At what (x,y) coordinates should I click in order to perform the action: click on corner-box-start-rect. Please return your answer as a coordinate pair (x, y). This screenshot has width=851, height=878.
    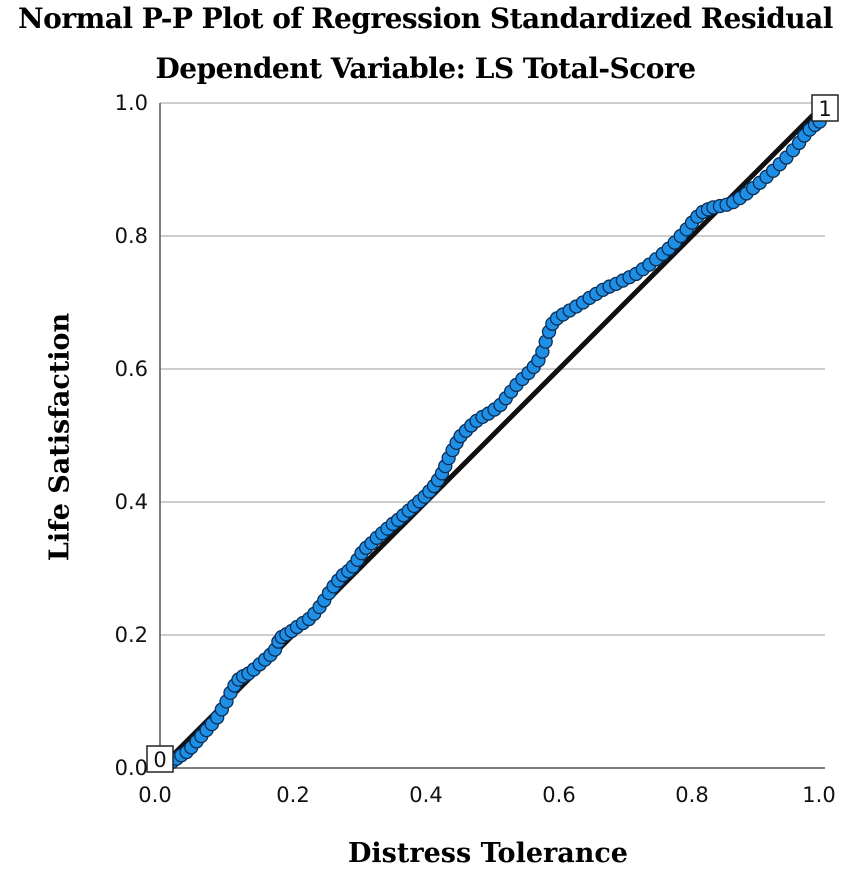
    Looking at the image, I should click on (160, 759).